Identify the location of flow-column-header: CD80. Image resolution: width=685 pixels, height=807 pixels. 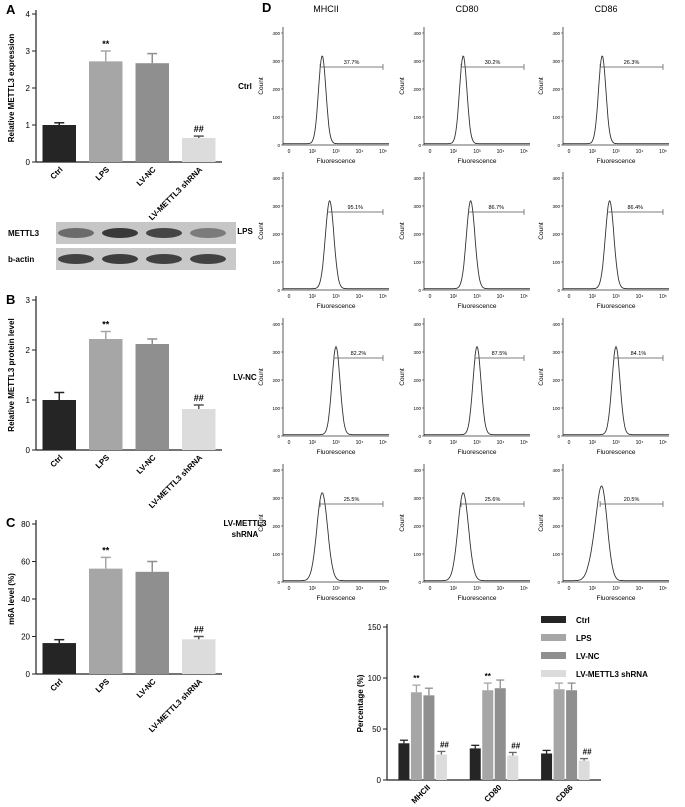
(466, 9).